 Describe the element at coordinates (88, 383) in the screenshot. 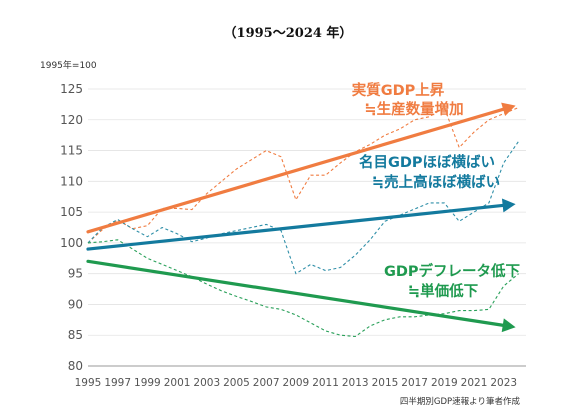

I see `x-tick-label-1995: 1995` at that location.